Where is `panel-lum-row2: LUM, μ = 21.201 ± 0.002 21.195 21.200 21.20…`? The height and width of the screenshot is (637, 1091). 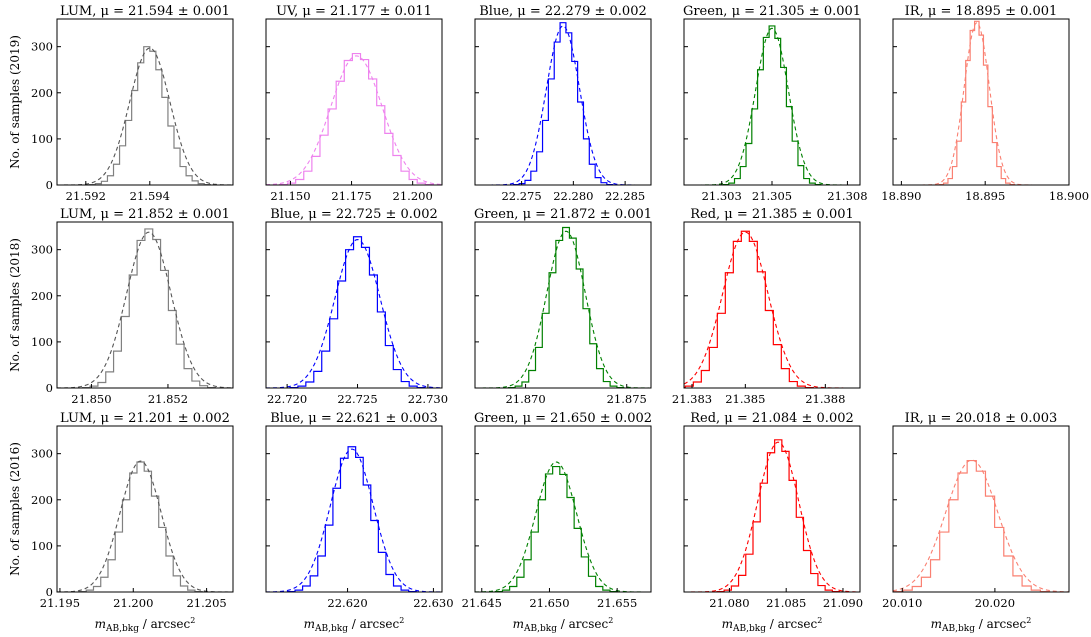 panel-lum-row2: LUM, μ = 21.201 ± 0.002 21.195 21.200 21.20… is located at coordinates (132, 510).